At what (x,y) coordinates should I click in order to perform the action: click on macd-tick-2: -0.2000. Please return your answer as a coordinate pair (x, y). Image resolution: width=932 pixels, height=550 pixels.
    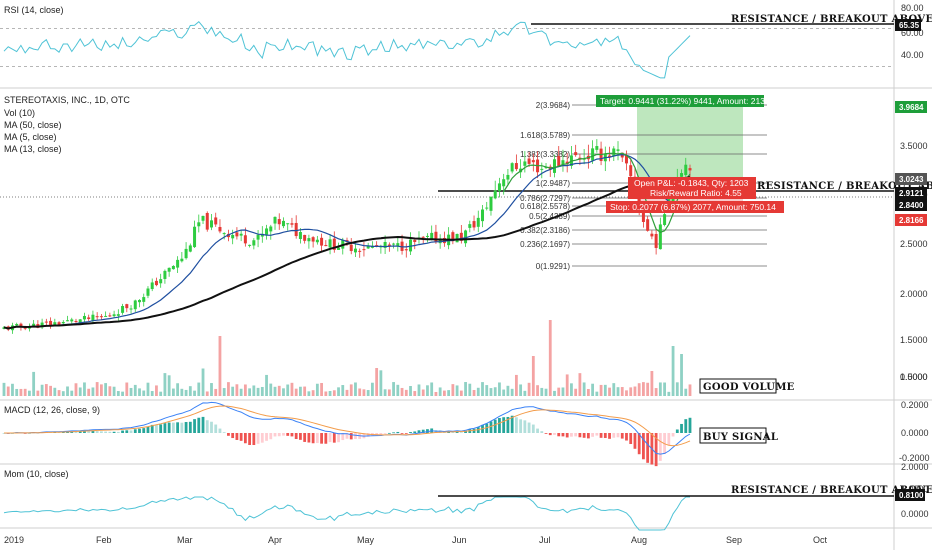
    Looking at the image, I should click on (914, 458).